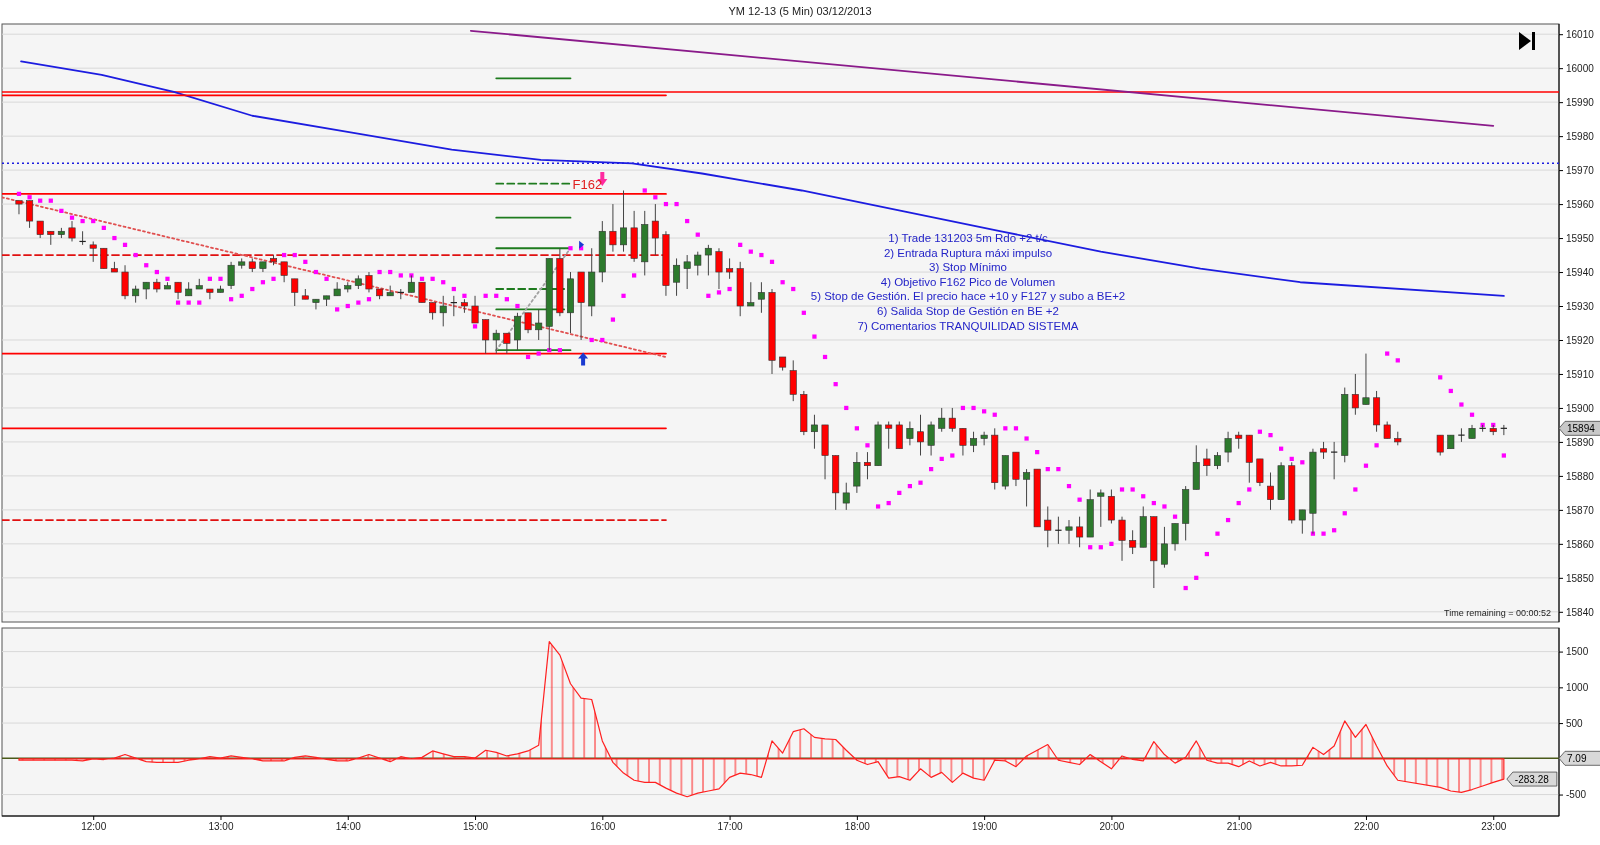 The width and height of the screenshot is (1600, 845). What do you see at coordinates (1497, 613) in the screenshot?
I see `annotation: Time remaining = 00:00:52` at bounding box center [1497, 613].